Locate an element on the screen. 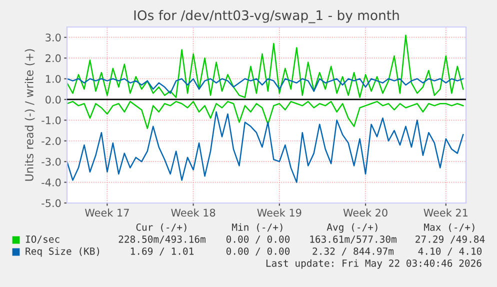 This screenshot has height=287, width=497. y-tick-label: -4.0 is located at coordinates (51, 182).